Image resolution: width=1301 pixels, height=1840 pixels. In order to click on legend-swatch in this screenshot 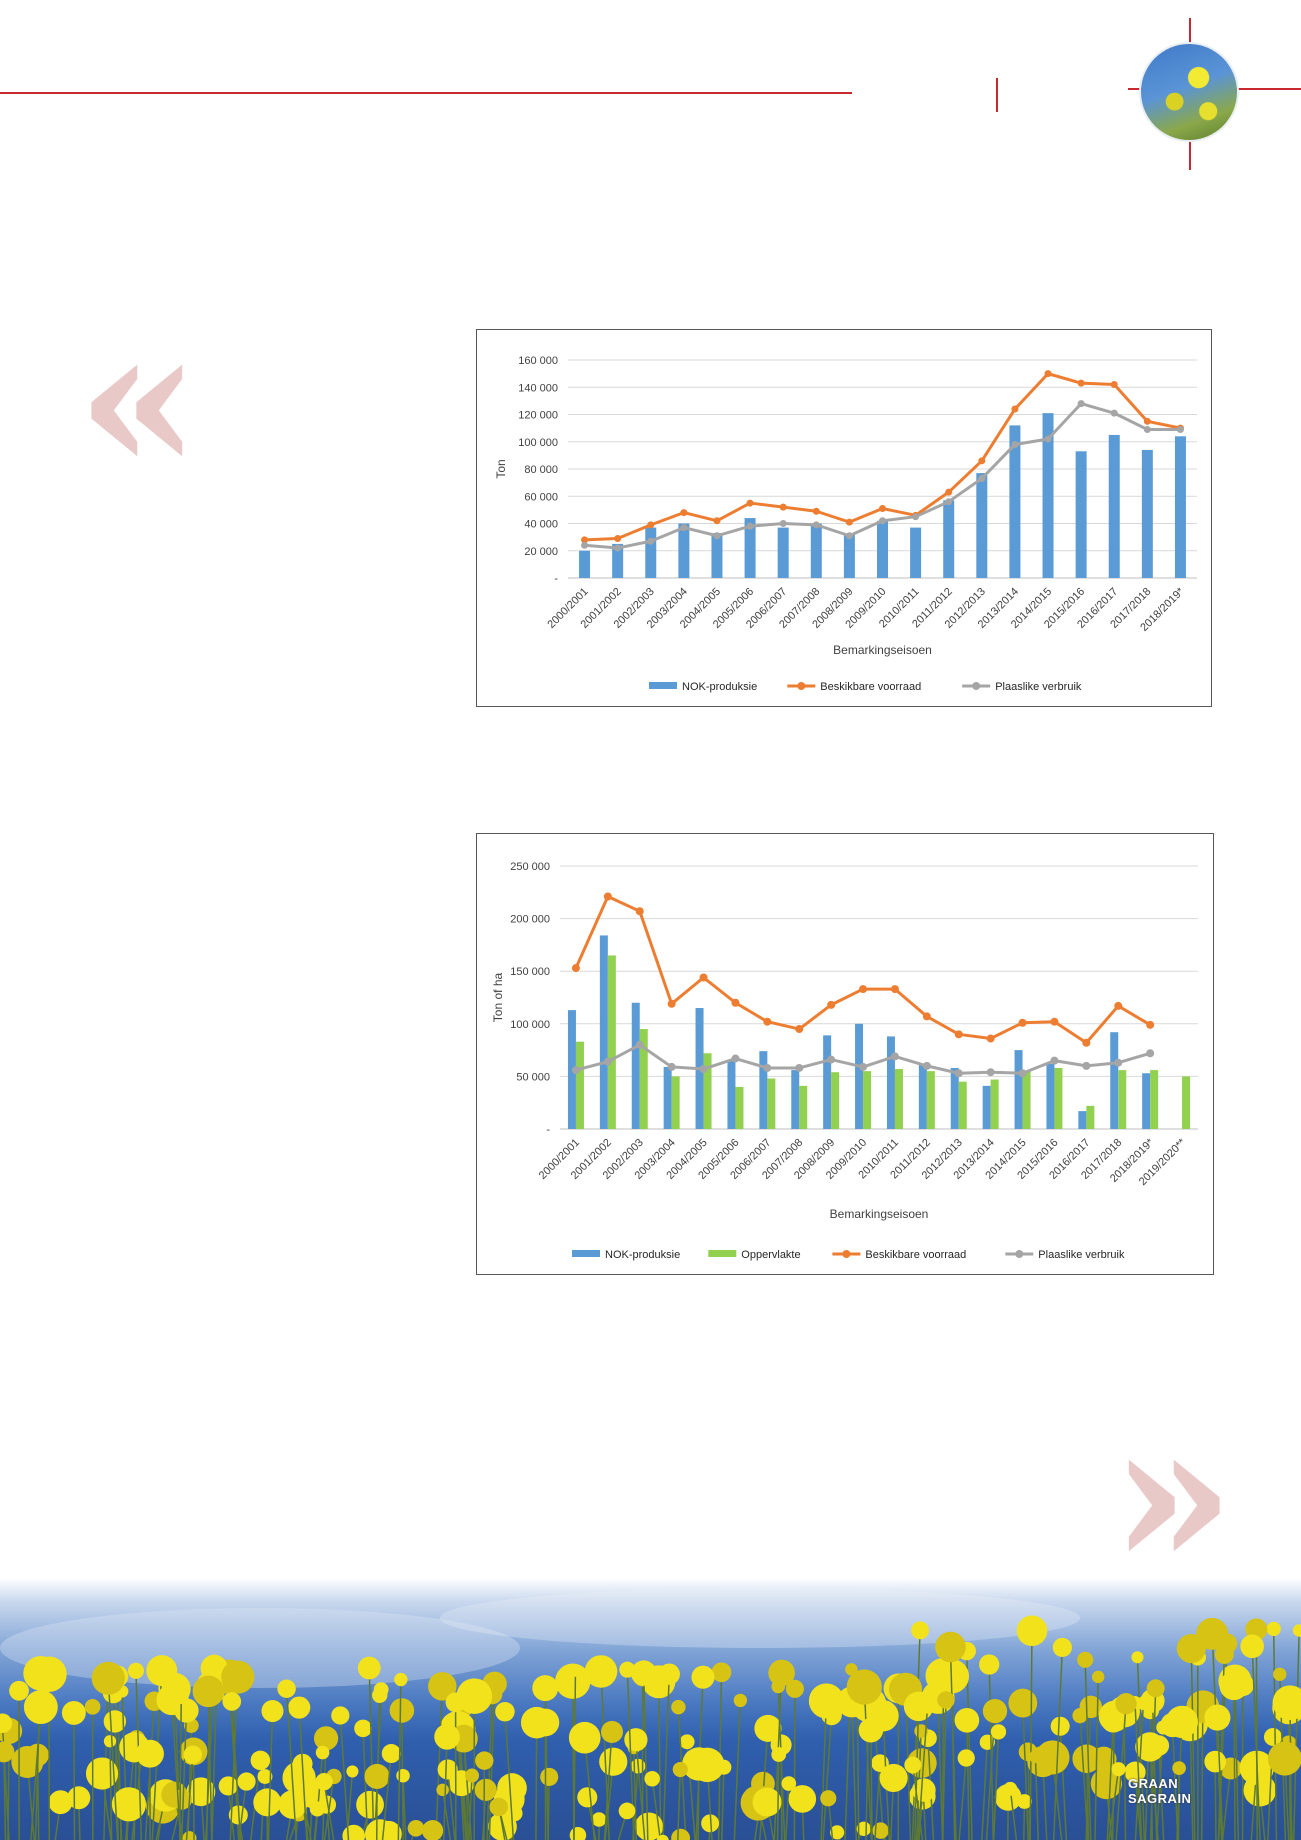, I will do `click(722, 1253)`.